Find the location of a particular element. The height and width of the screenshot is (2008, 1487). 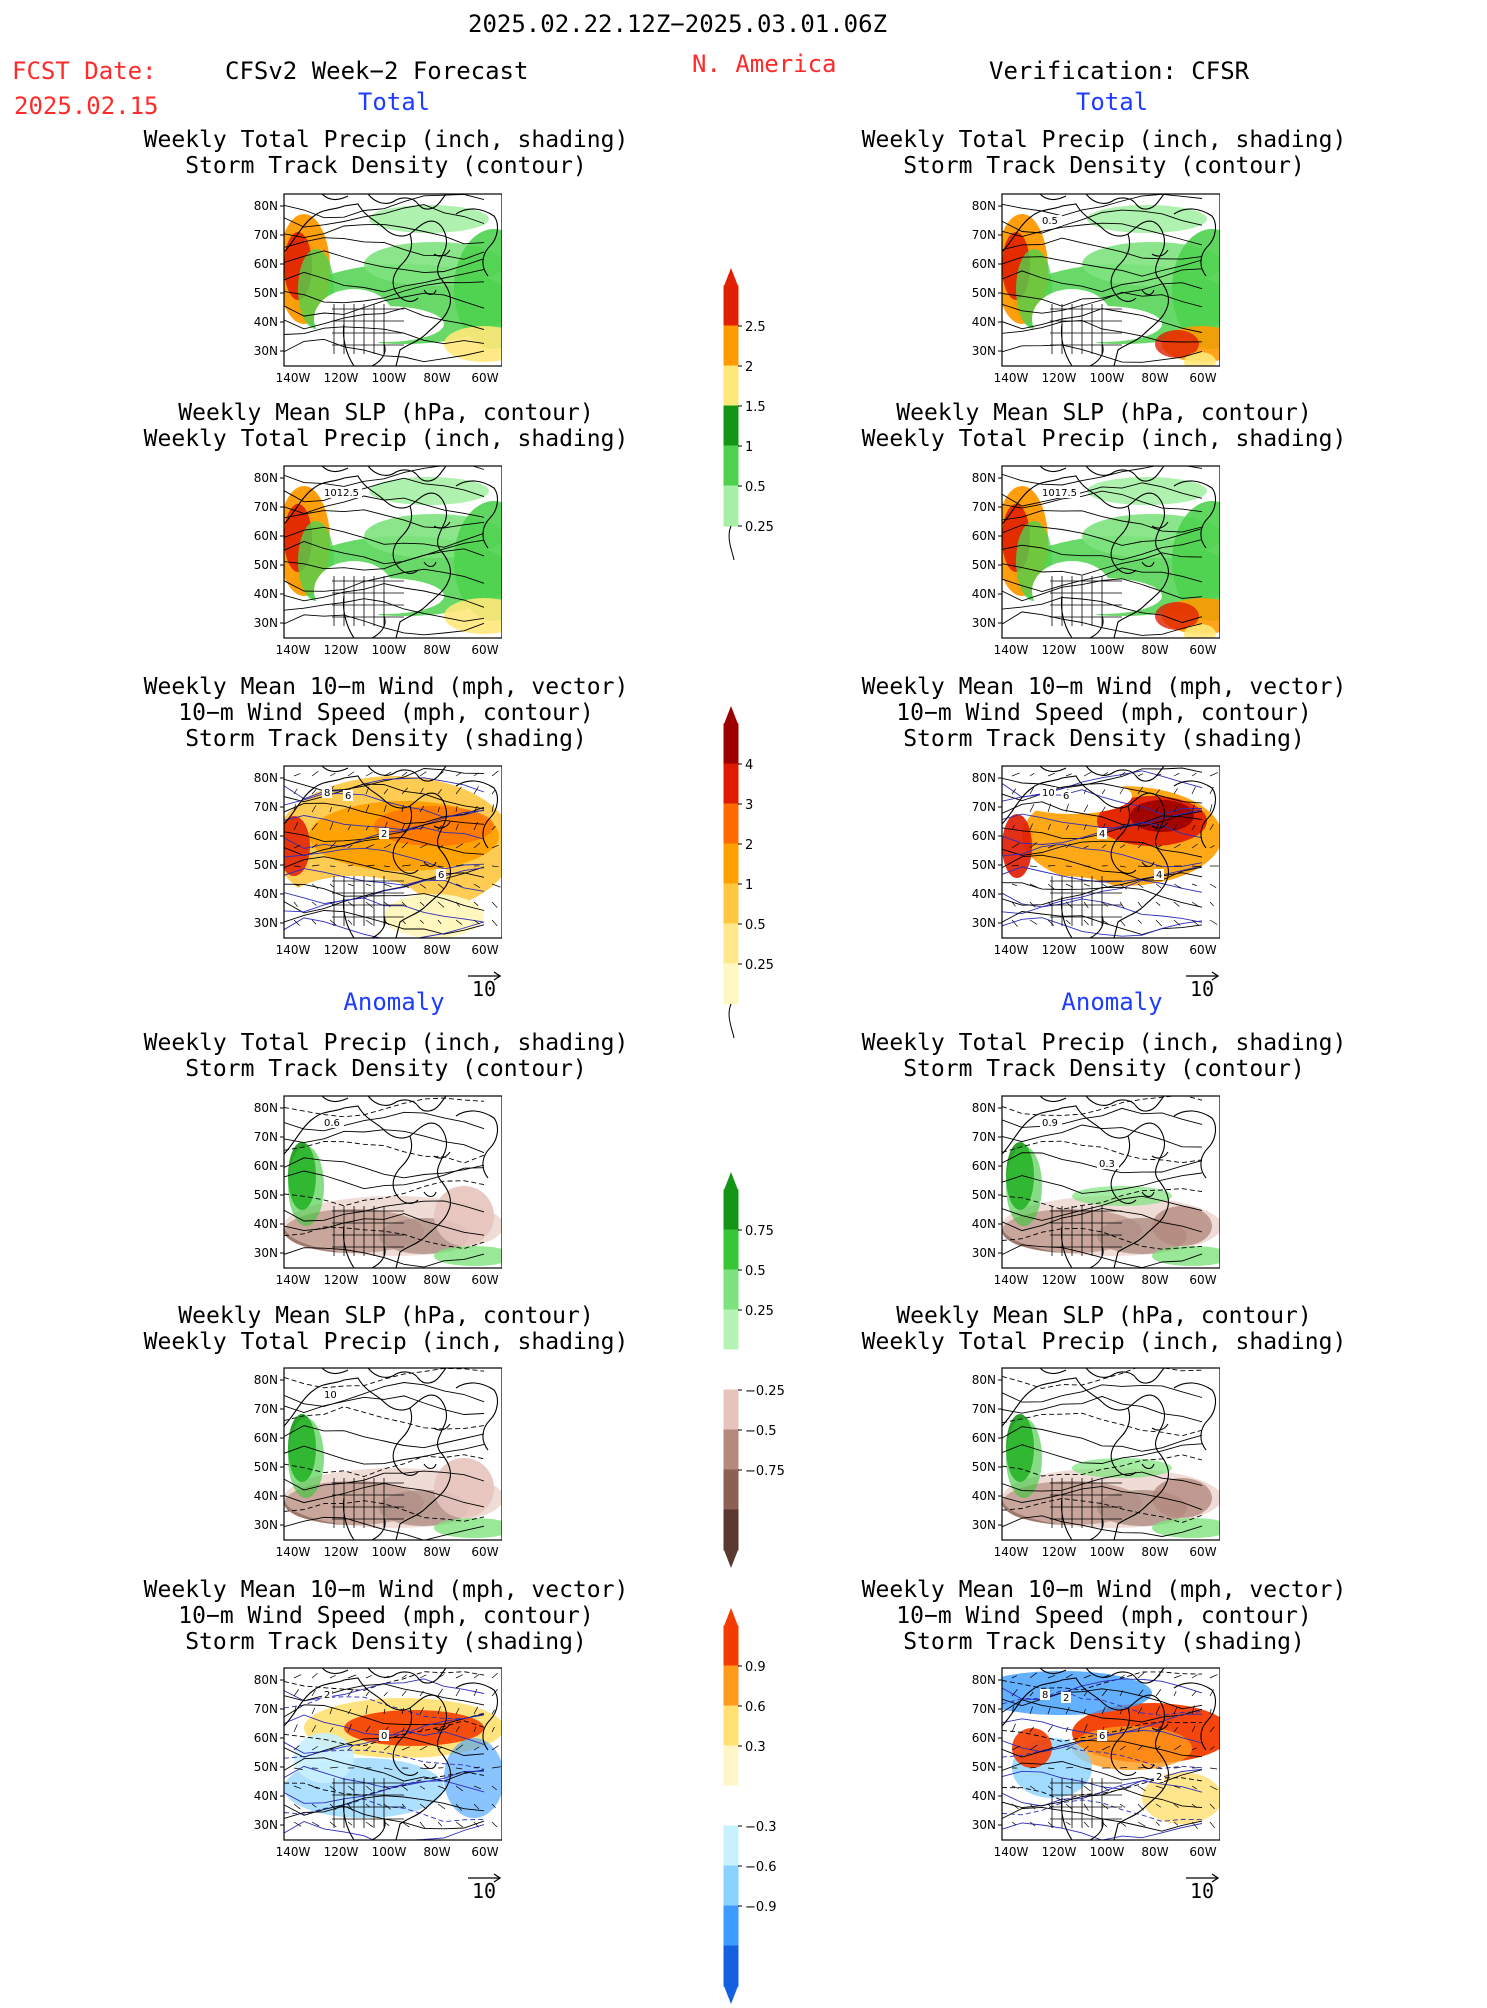

colorbar-label: −0.3 is located at coordinates (761, 1827).